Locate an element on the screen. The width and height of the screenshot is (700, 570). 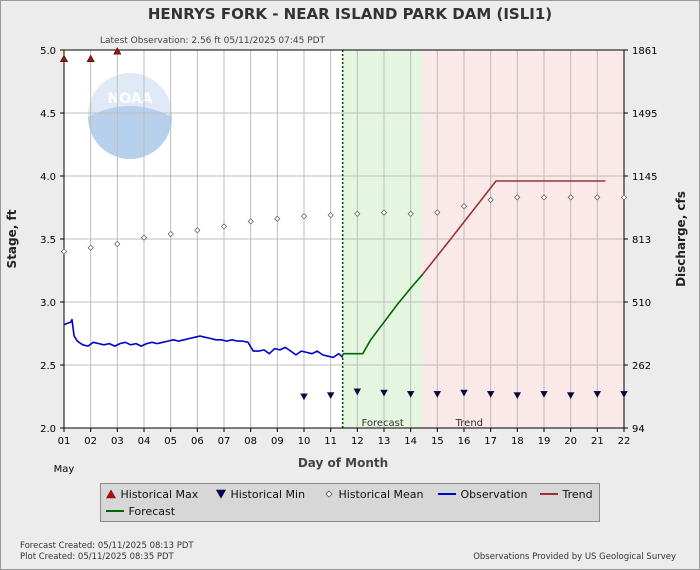
legend-label: Historical Min is located at coordinates (268, 494).